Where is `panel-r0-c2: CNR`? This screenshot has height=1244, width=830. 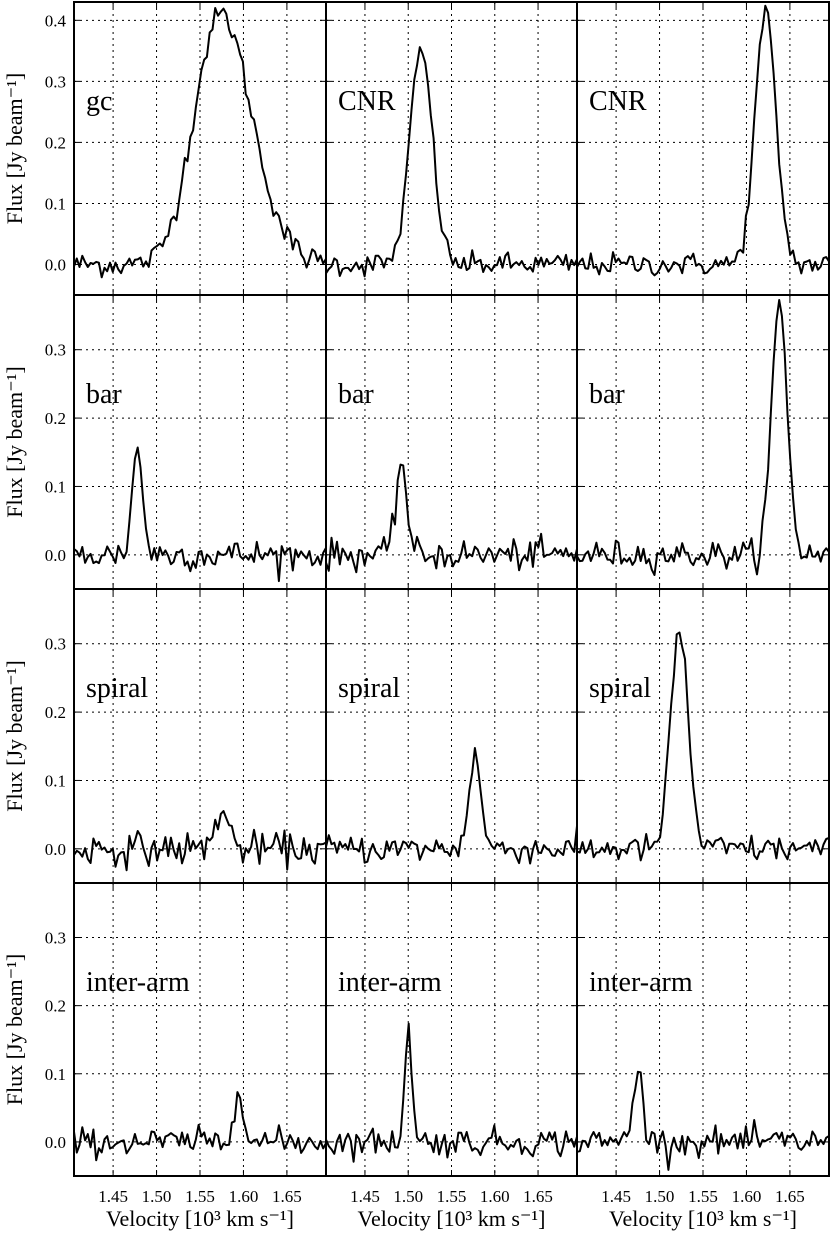
panel-r0-c2: CNR is located at coordinates (703, 148).